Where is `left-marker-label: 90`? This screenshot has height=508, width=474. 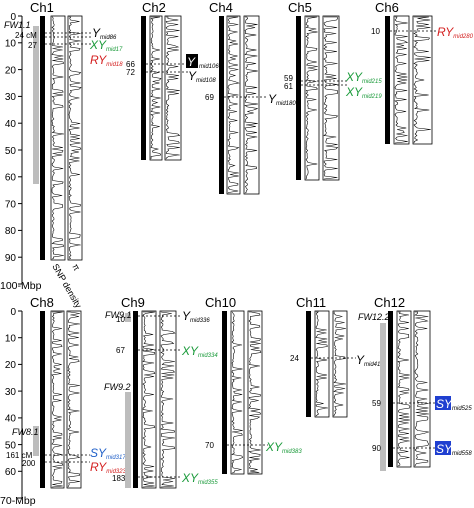
left-marker-label: 90 is located at coordinates (376, 448).